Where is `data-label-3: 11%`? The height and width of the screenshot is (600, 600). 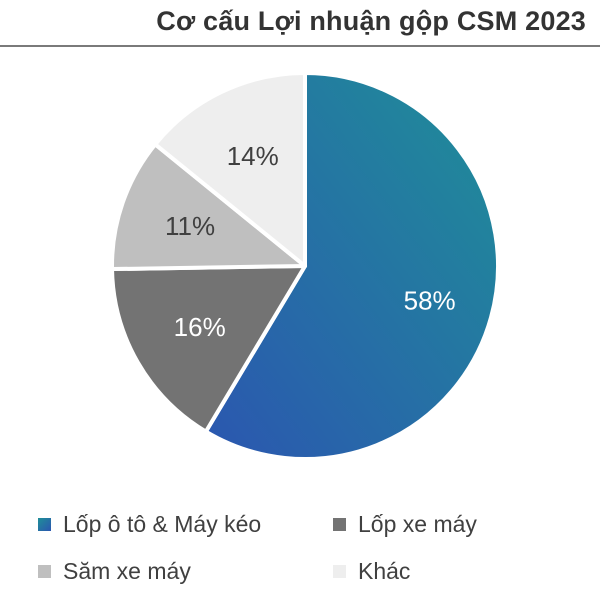
data-label-3: 11% is located at coordinates (190, 226).